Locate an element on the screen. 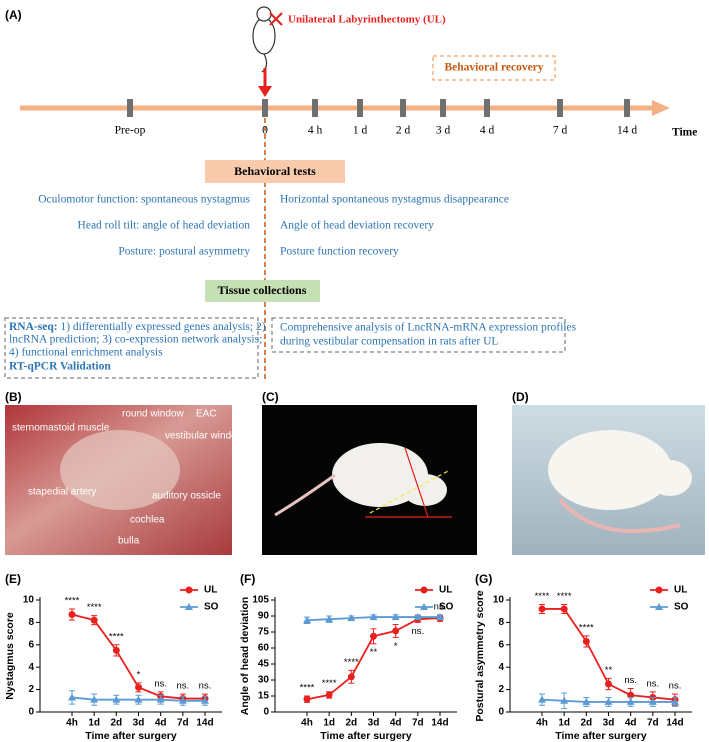 The height and width of the screenshot is (742, 709). timeline-label: 2 d is located at coordinates (403, 131).